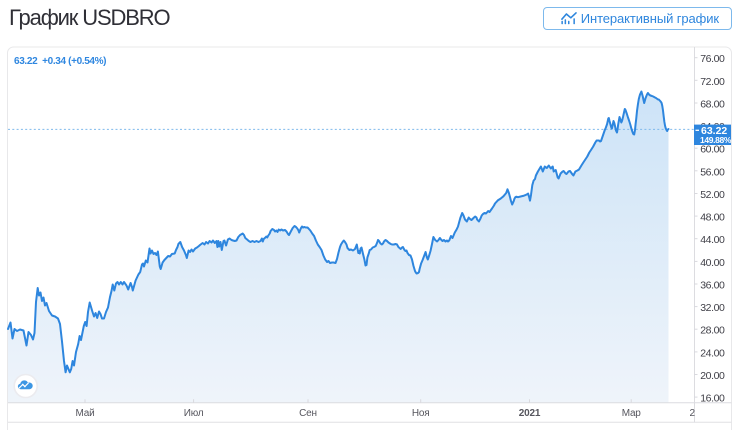  What do you see at coordinates (712, 376) in the screenshot?
I see `svg-text: 20.00` at bounding box center [712, 376].